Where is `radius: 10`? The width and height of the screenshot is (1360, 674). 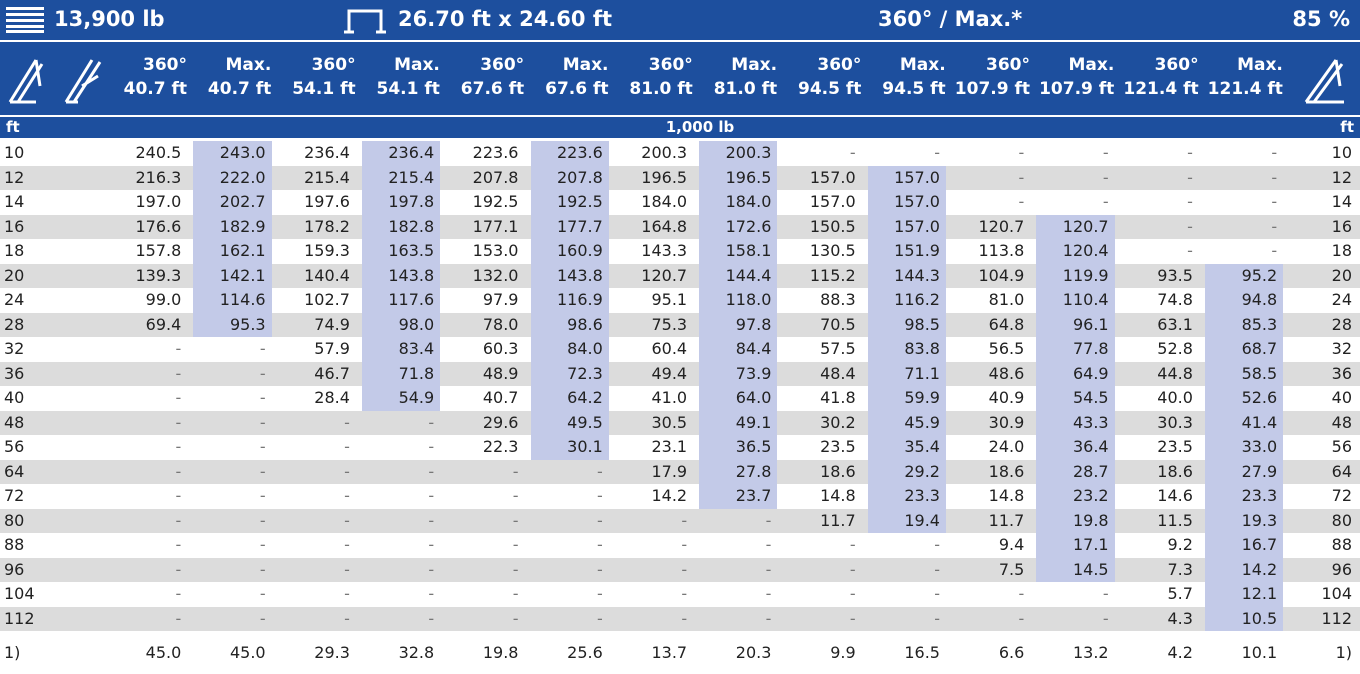
radius: 10 is located at coordinates (1341, 152).